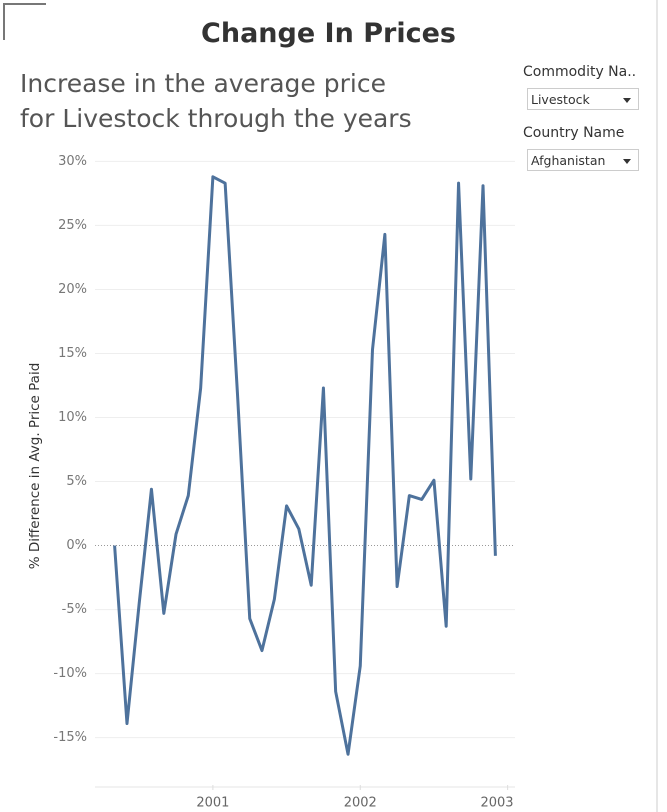  Describe the element at coordinates (72, 353) in the screenshot. I see `y-tick-label: 15%` at that location.